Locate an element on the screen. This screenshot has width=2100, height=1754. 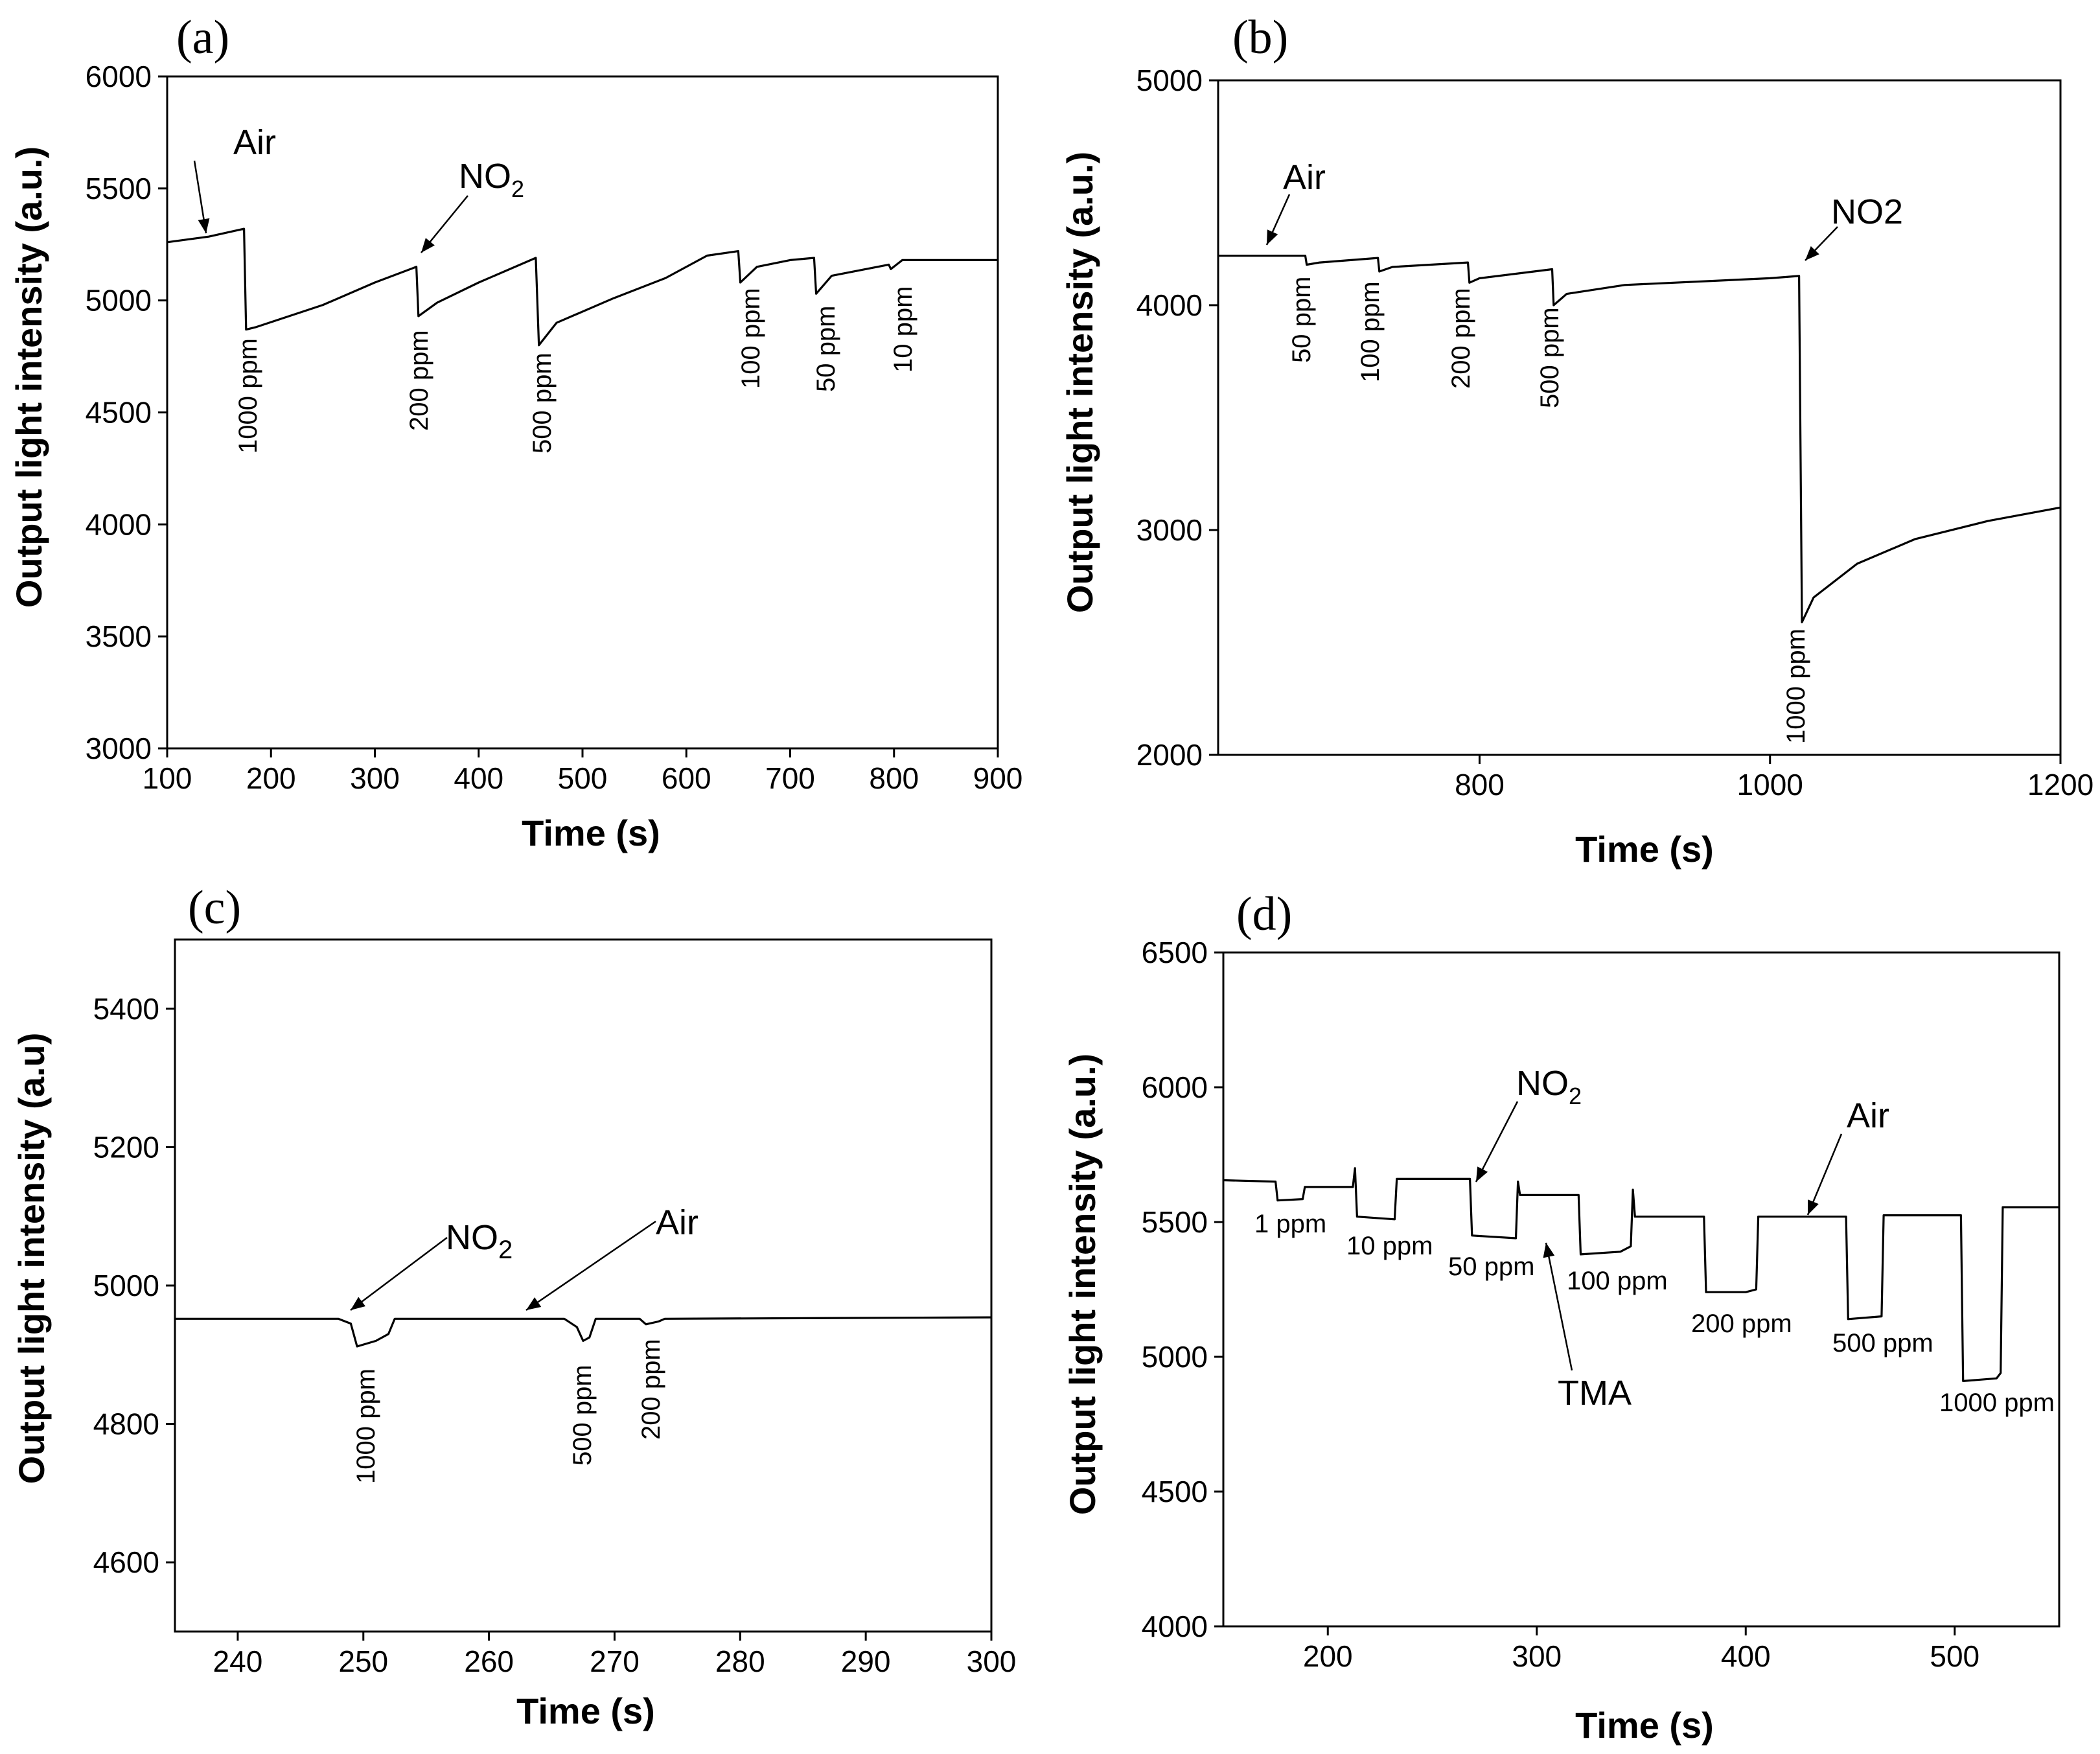
panel-d-conc-200: 200 ppm is located at coordinates (1741, 1324).